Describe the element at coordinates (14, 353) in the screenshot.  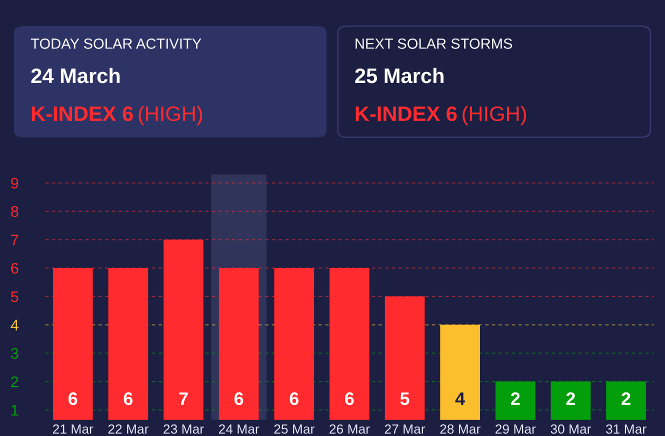
I see `y-tick-label: 3` at that location.